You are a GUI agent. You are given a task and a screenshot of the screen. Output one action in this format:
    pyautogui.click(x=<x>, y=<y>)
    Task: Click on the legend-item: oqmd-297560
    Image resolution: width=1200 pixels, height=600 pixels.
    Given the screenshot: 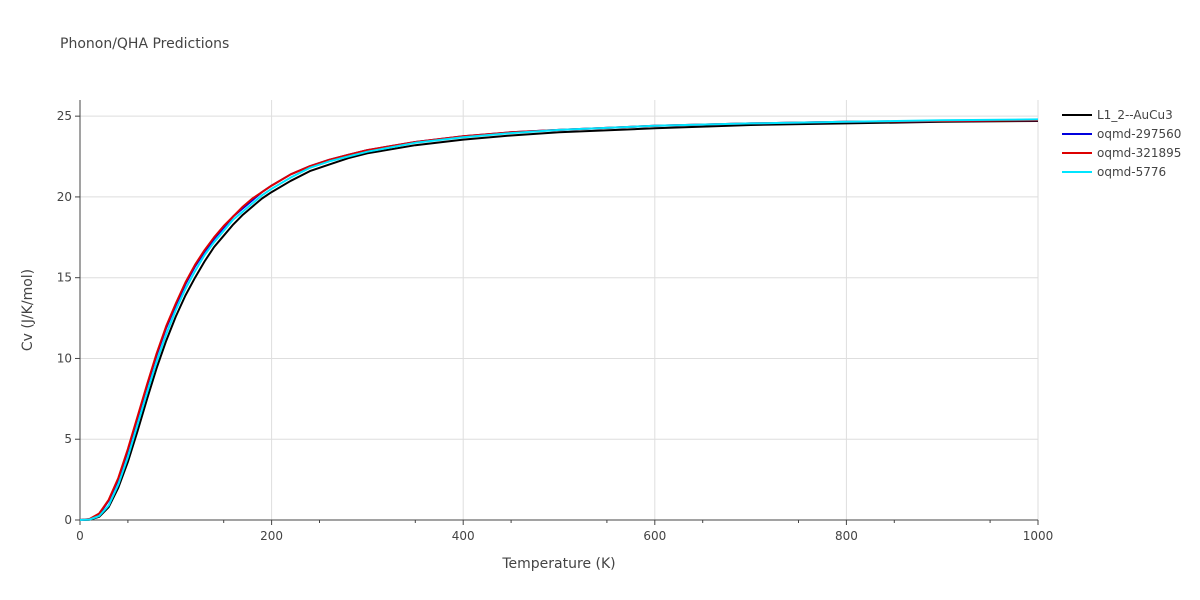 What is the action you would take?
    pyautogui.click(x=1121, y=134)
    